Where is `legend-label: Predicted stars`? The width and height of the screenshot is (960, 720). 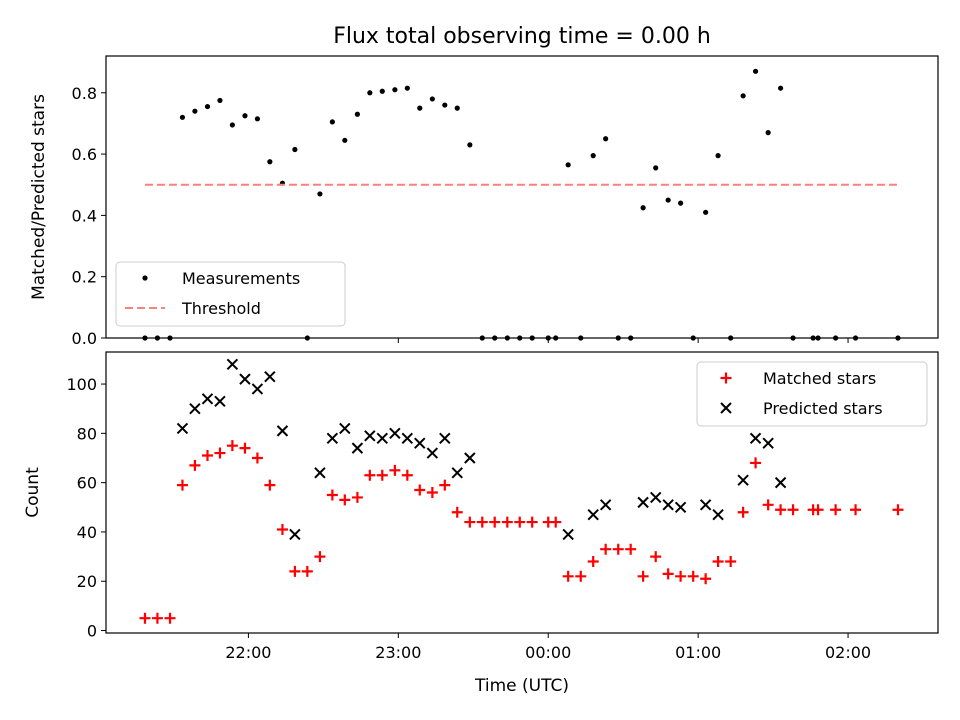 legend-label: Predicted stars is located at coordinates (823, 408).